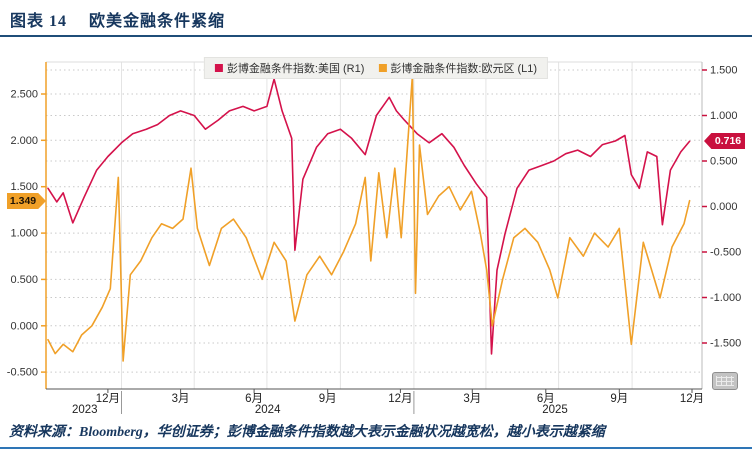  I want to click on svg-text: -1.000, so click(725, 298).